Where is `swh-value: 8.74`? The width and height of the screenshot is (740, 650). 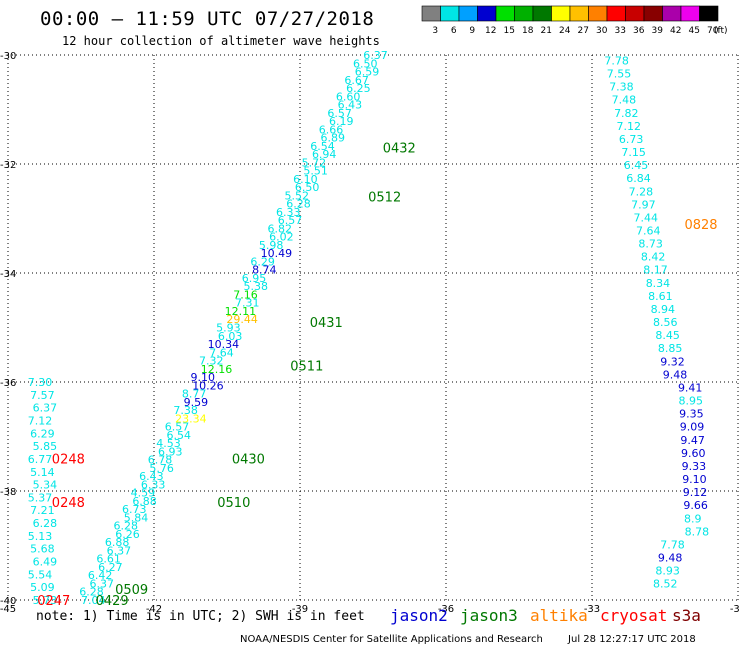 swh-value: 8.74 is located at coordinates (264, 270).